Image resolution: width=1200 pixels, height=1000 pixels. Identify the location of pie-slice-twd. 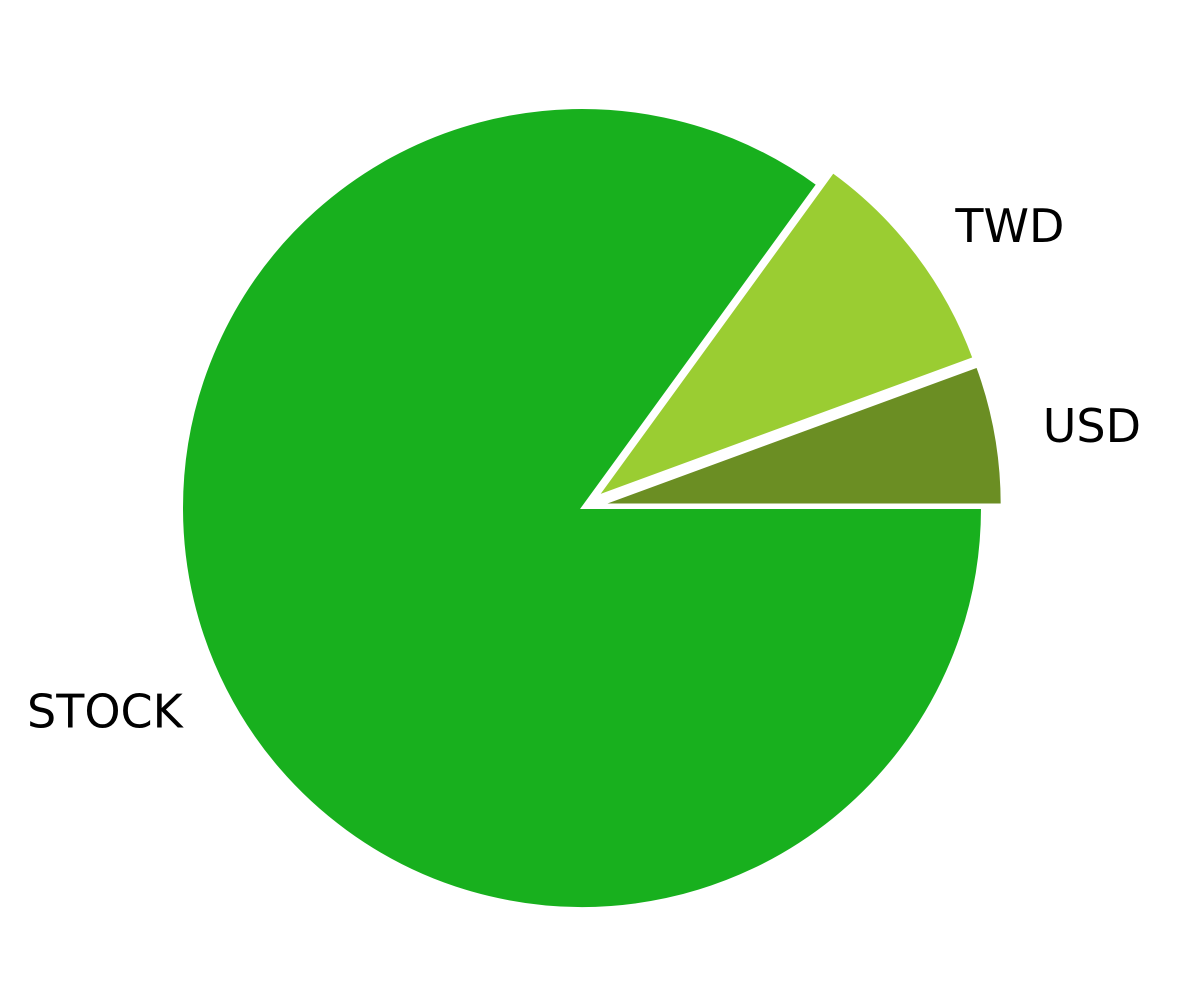
(785, 334).